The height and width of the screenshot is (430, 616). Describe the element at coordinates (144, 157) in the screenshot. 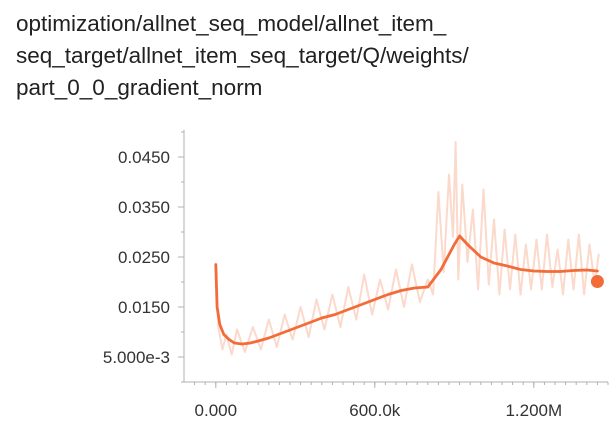

I see `y-tick-label: 0.0450` at that location.